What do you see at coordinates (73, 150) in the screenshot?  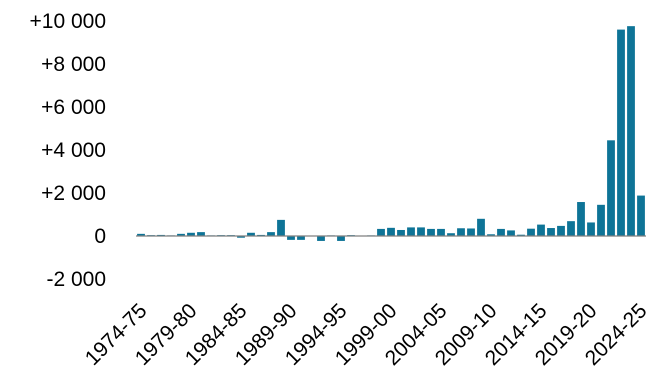 I see `y-tick-label: +4 000` at bounding box center [73, 150].